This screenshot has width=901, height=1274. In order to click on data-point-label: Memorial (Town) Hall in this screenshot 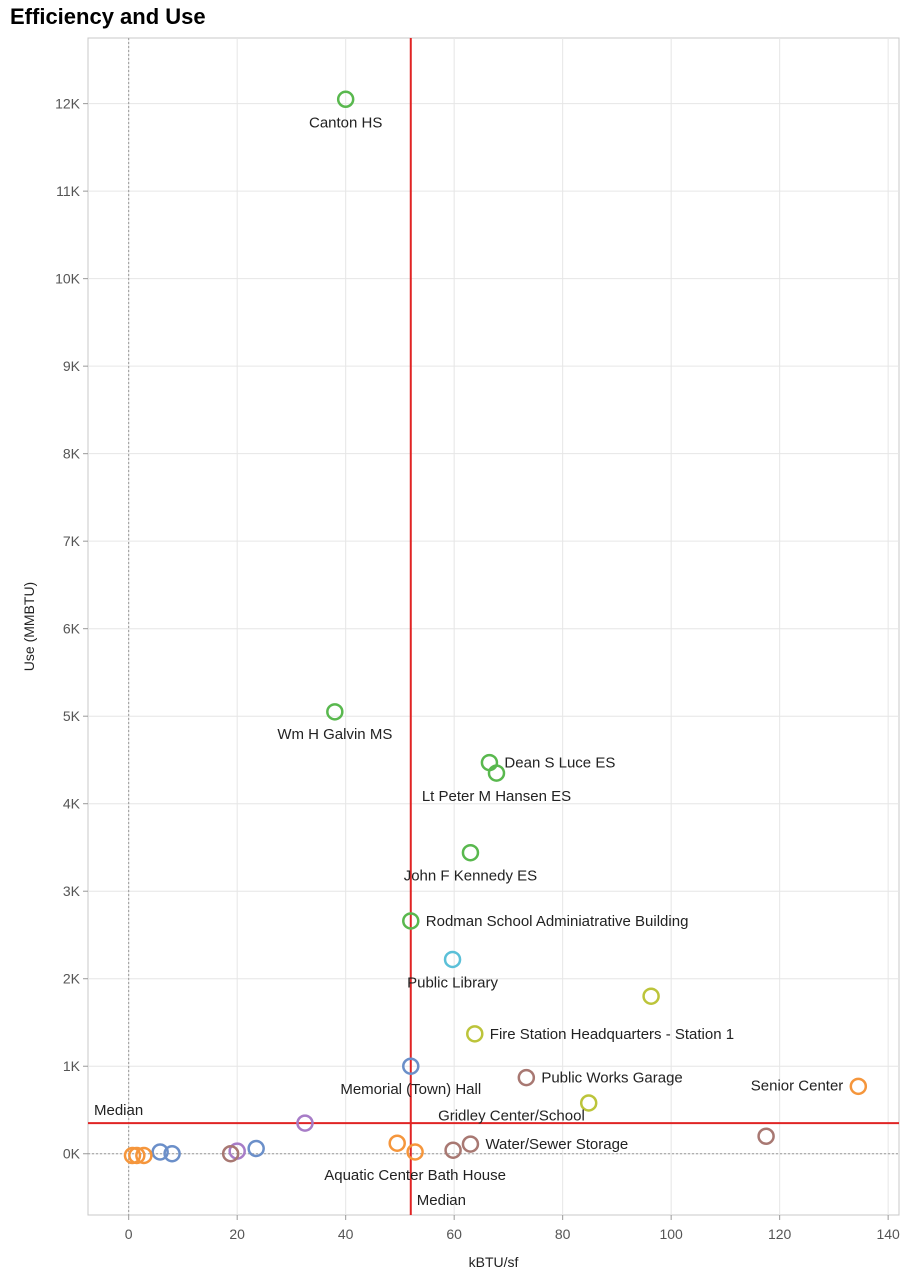, I will do `click(410, 1089)`.